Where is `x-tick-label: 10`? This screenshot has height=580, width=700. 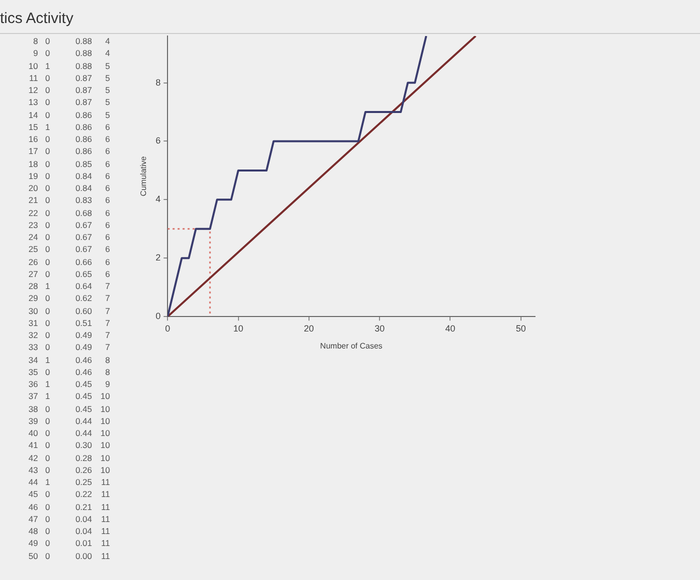 x-tick-label: 10 is located at coordinates (238, 328).